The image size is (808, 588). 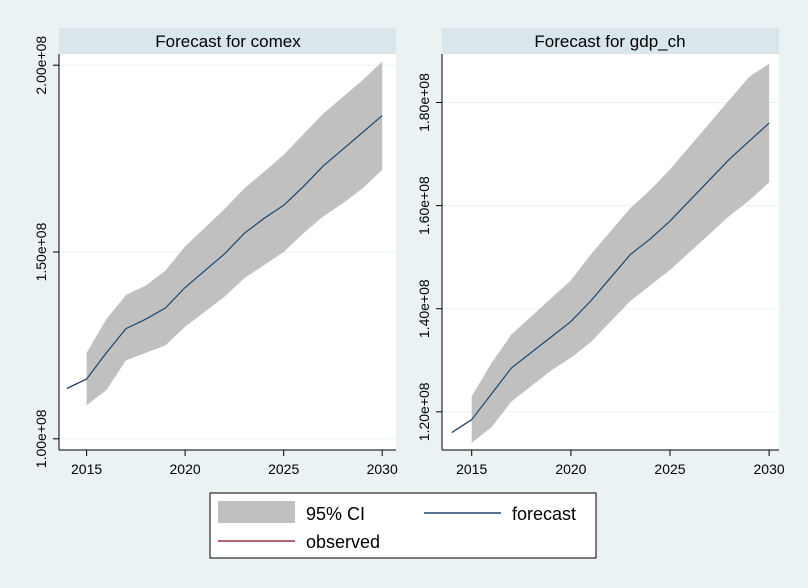 What do you see at coordinates (41, 438) in the screenshot?
I see `y-tick-label: 1.00e+08` at bounding box center [41, 438].